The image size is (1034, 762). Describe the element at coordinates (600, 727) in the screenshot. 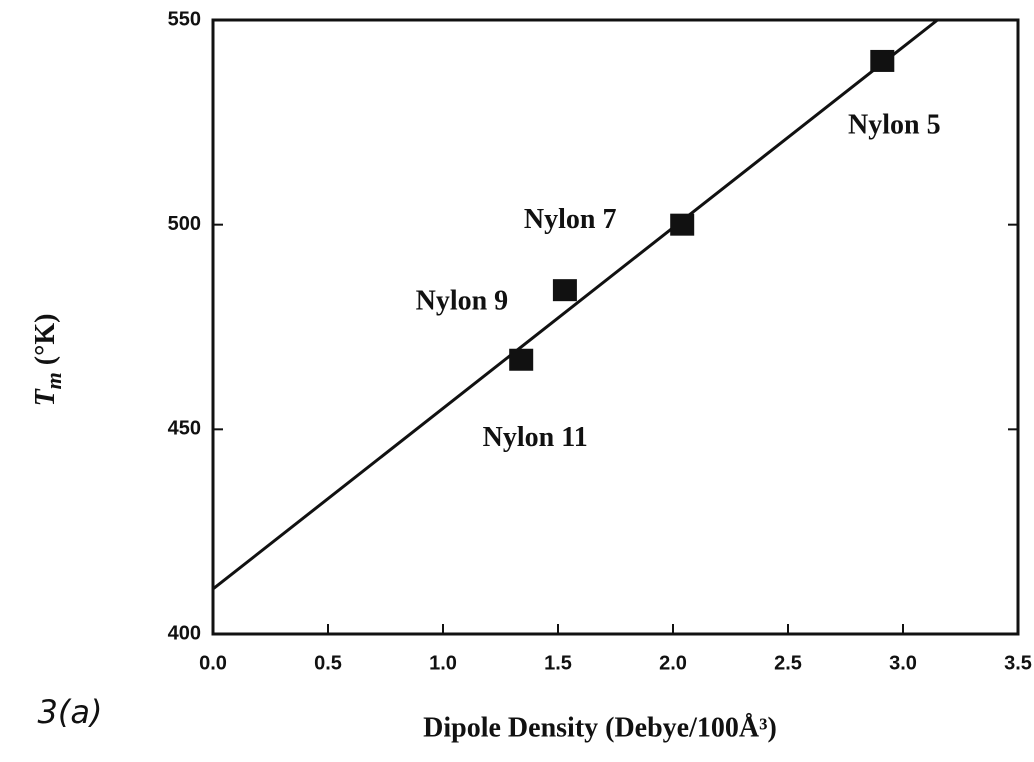

I see `x-axis-label: Dipole Density (Debye/100Å³)` at that location.